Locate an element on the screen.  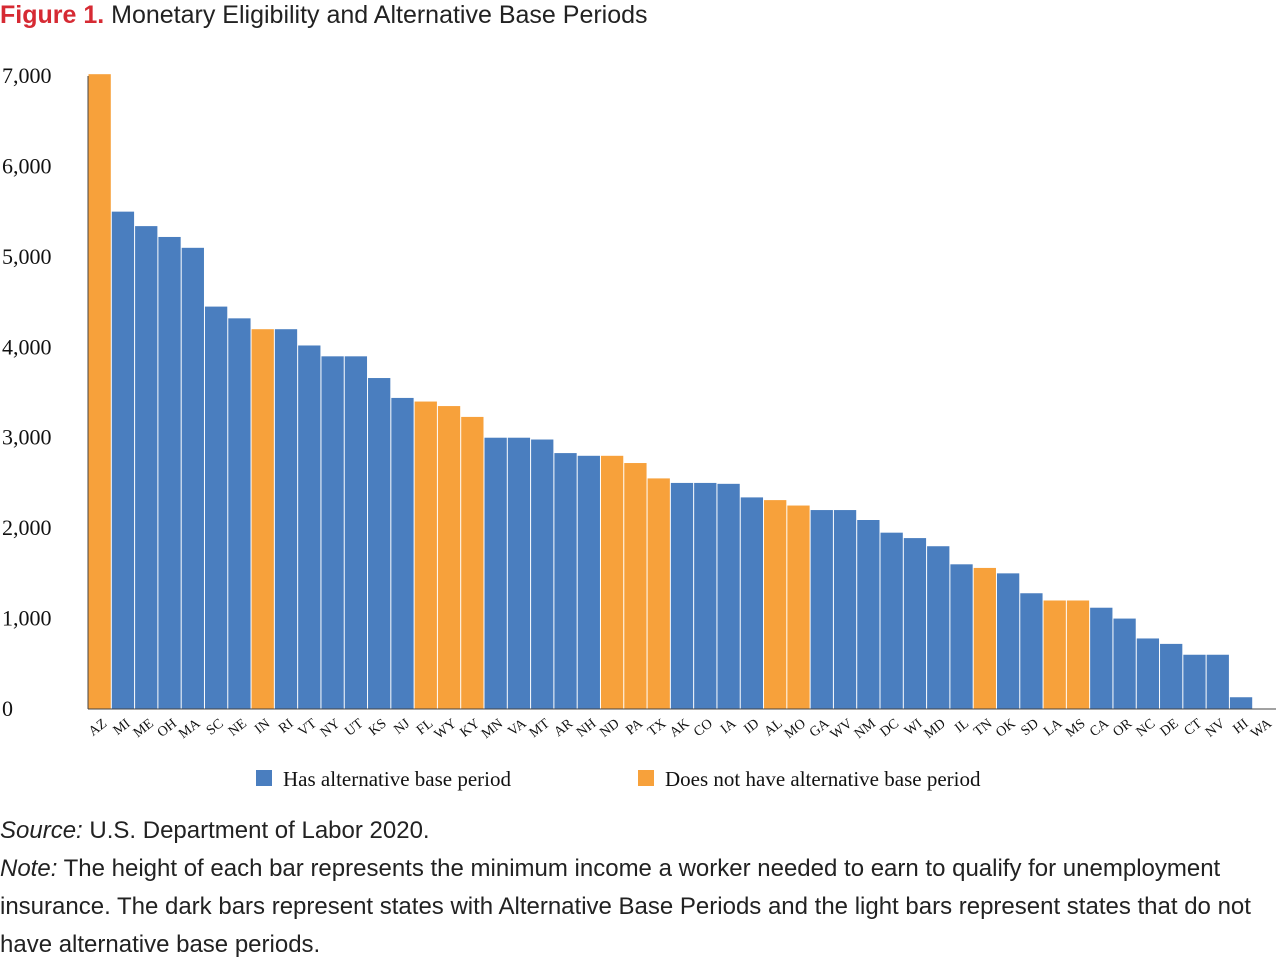
x-tick-label: WI is located at coordinates (914, 727).